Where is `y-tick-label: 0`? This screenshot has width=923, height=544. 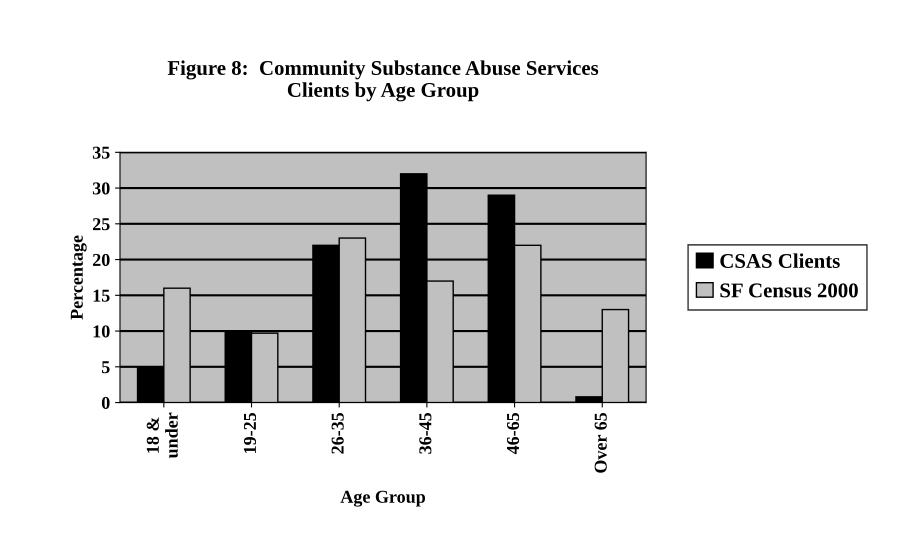
y-tick-label: 0 is located at coordinates (106, 402).